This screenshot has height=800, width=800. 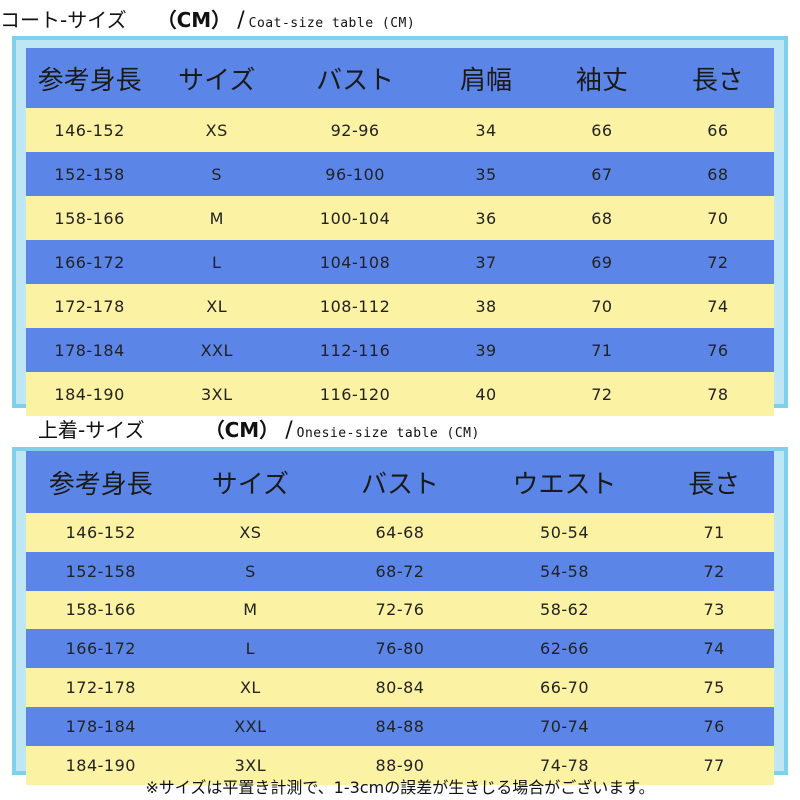 I want to click on coat-table-cell: 39, so click(x=486, y=350).